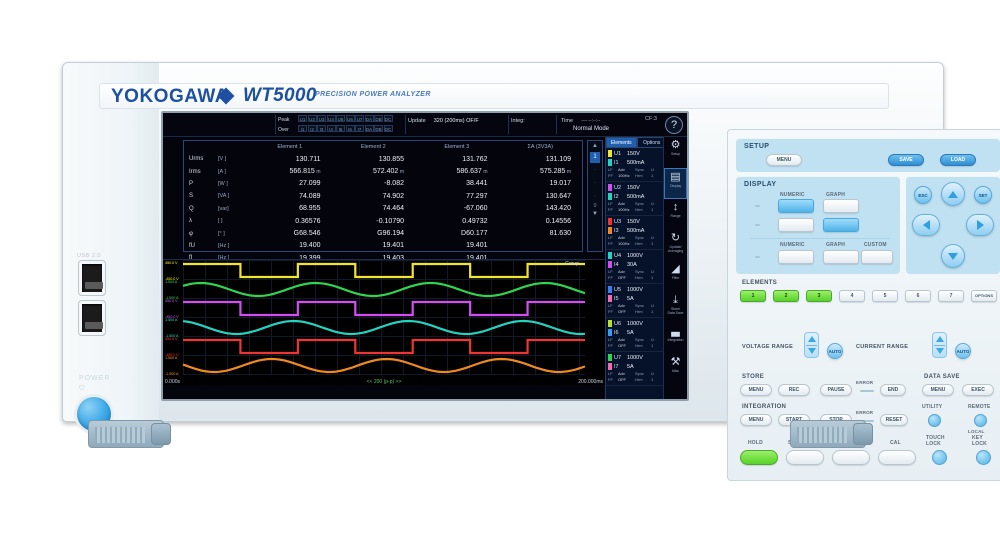 Image resolution: width=1000 pixels, height=540 pixels. Describe the element at coordinates (636, 301) in the screenshot. I see `element-block: U5 1000V I5 5A LF Adv Sync U FF OFF Hrm 1` at that location.